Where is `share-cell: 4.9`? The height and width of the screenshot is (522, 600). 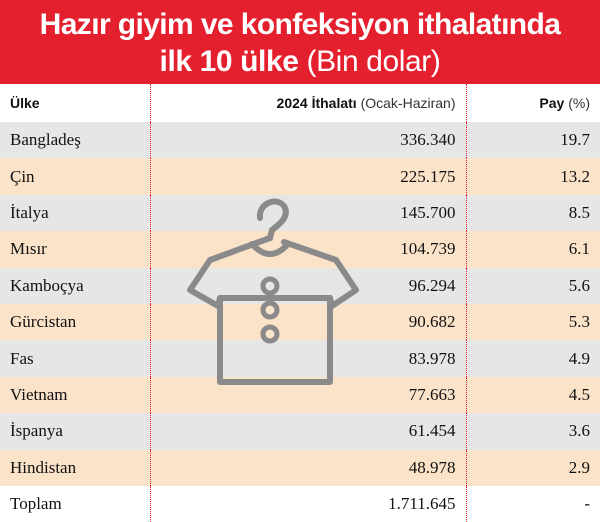 share-cell: 4.9 is located at coordinates (532, 358).